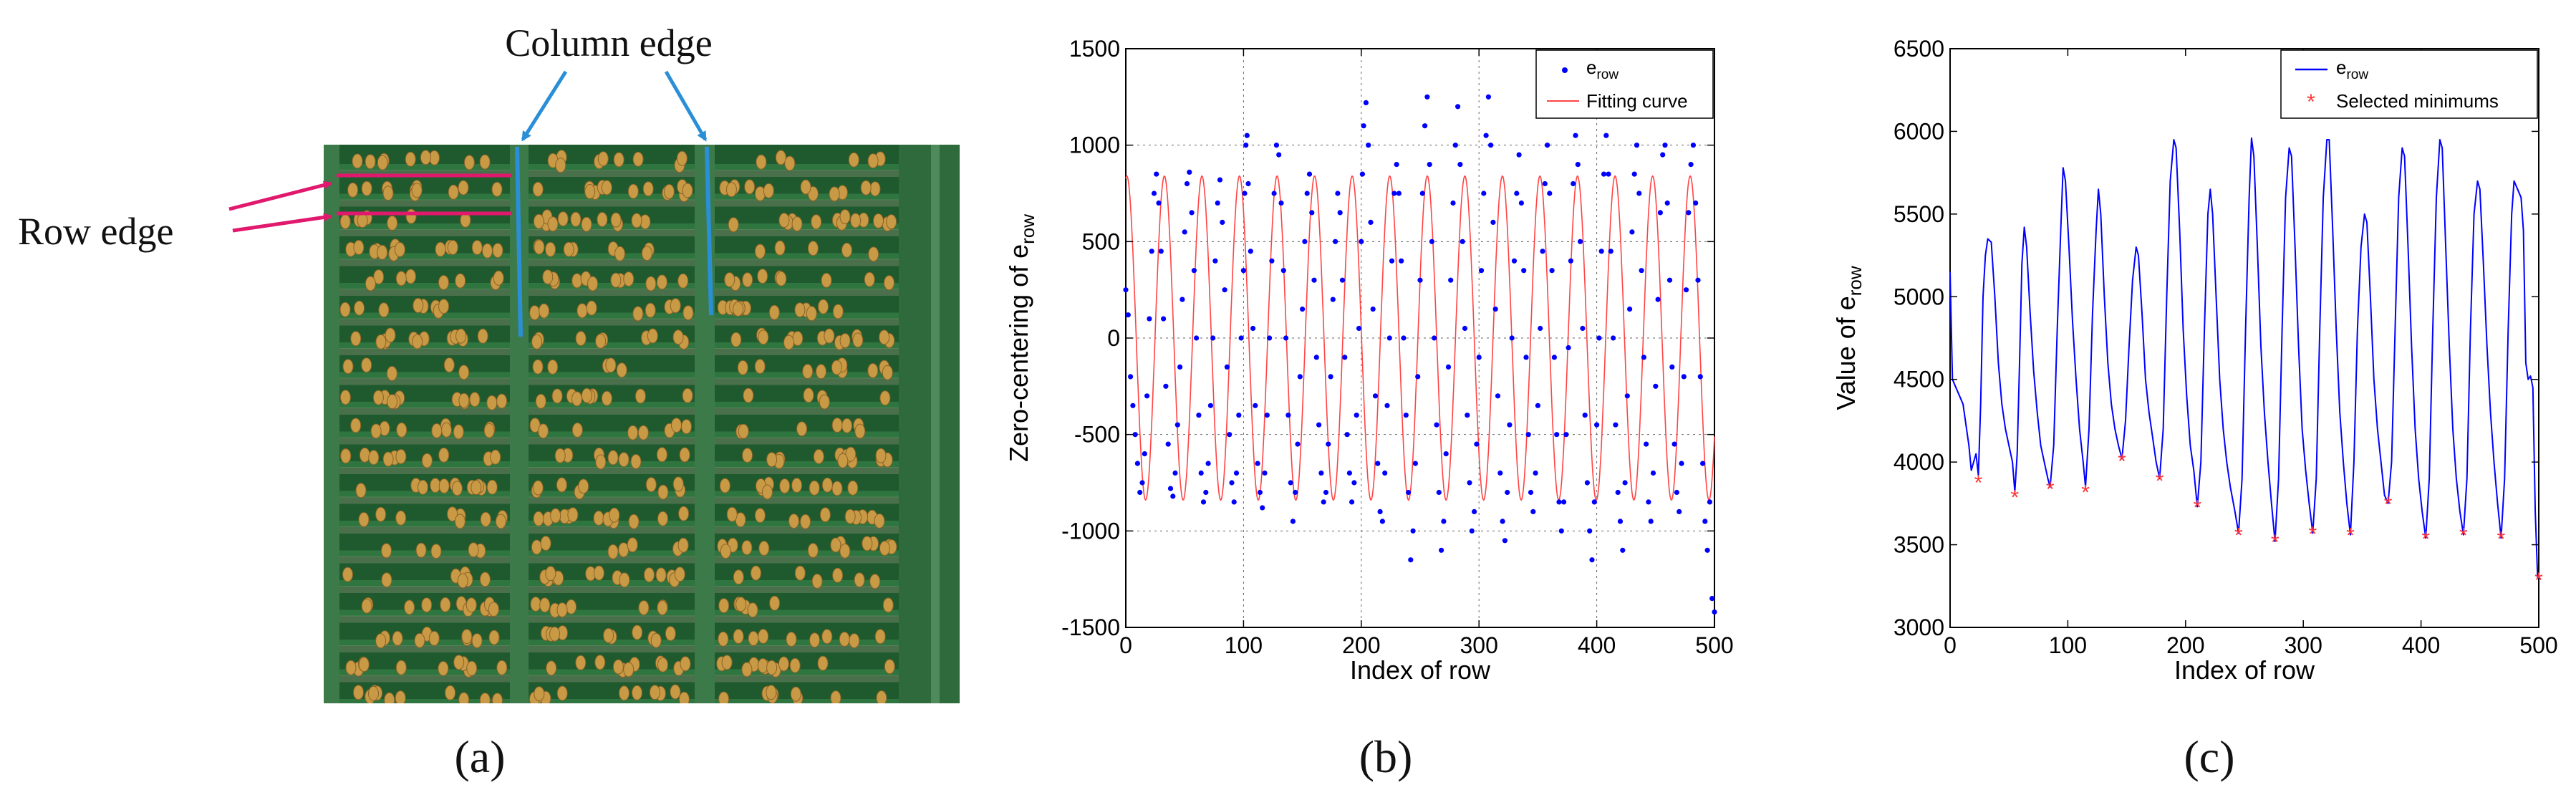 Image resolution: width=2576 pixels, height=800 pixels. What do you see at coordinates (1244, 645) in the screenshot?
I see `b-xtick-label: 100` at bounding box center [1244, 645].